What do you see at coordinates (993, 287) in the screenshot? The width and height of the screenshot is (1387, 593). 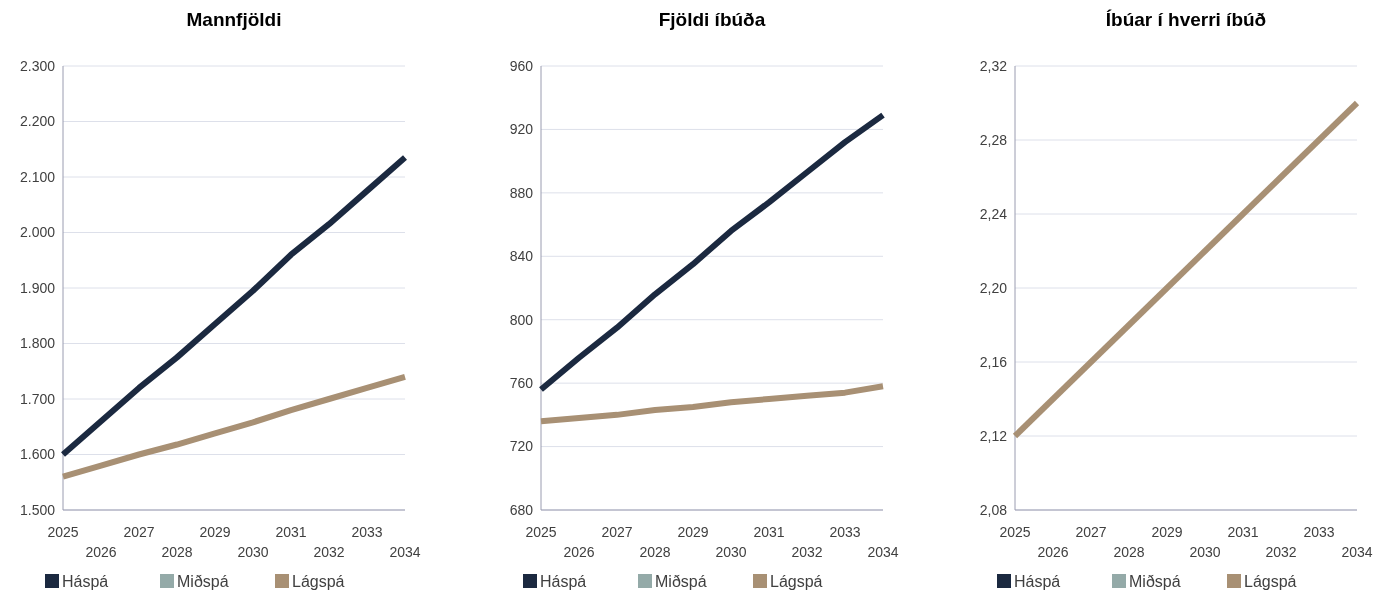 I see `y-tick-label: 2,20` at bounding box center [993, 287].